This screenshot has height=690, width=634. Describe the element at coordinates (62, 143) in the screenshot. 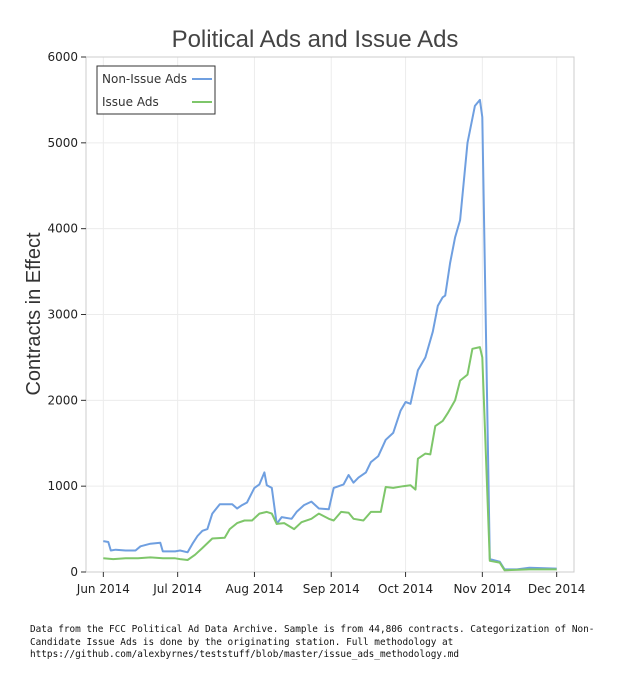

I see `y-tick-label: 5000` at that location.